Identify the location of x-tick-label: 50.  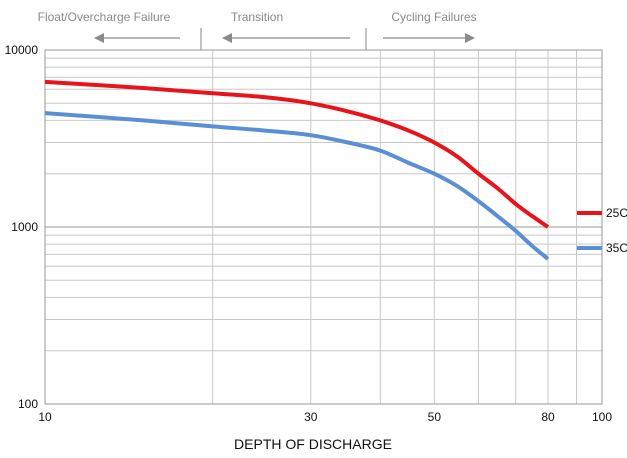
(435, 417).